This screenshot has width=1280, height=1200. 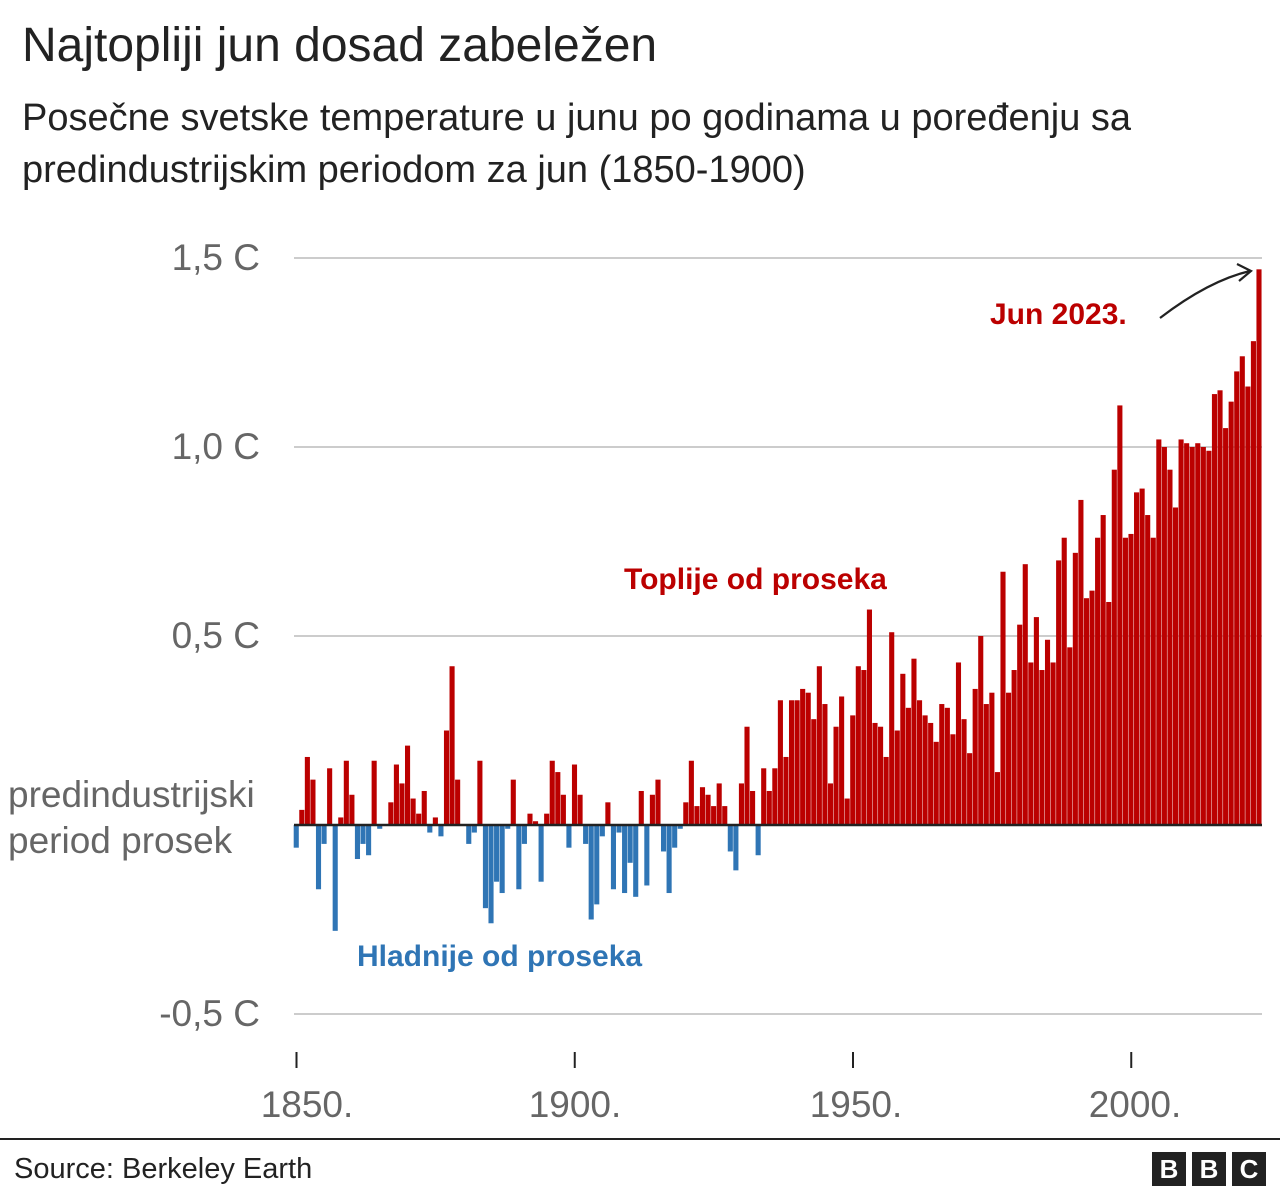 What do you see at coordinates (1148, 670) in the screenshot?
I see `bar-2003` at bounding box center [1148, 670].